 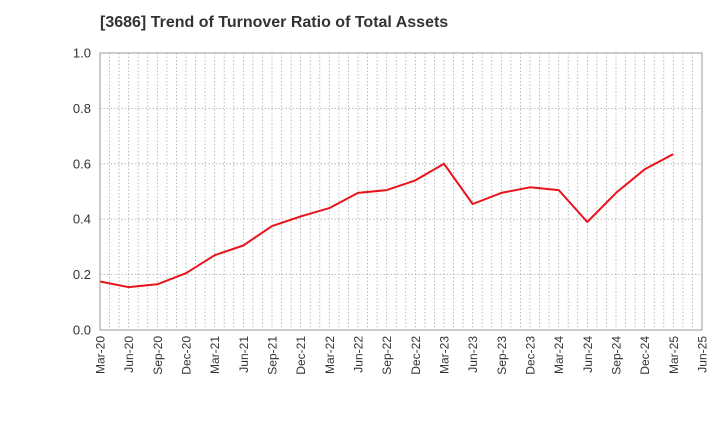 What do you see at coordinates (82, 53) in the screenshot?
I see `y-tick-label: 1.0` at bounding box center [82, 53].